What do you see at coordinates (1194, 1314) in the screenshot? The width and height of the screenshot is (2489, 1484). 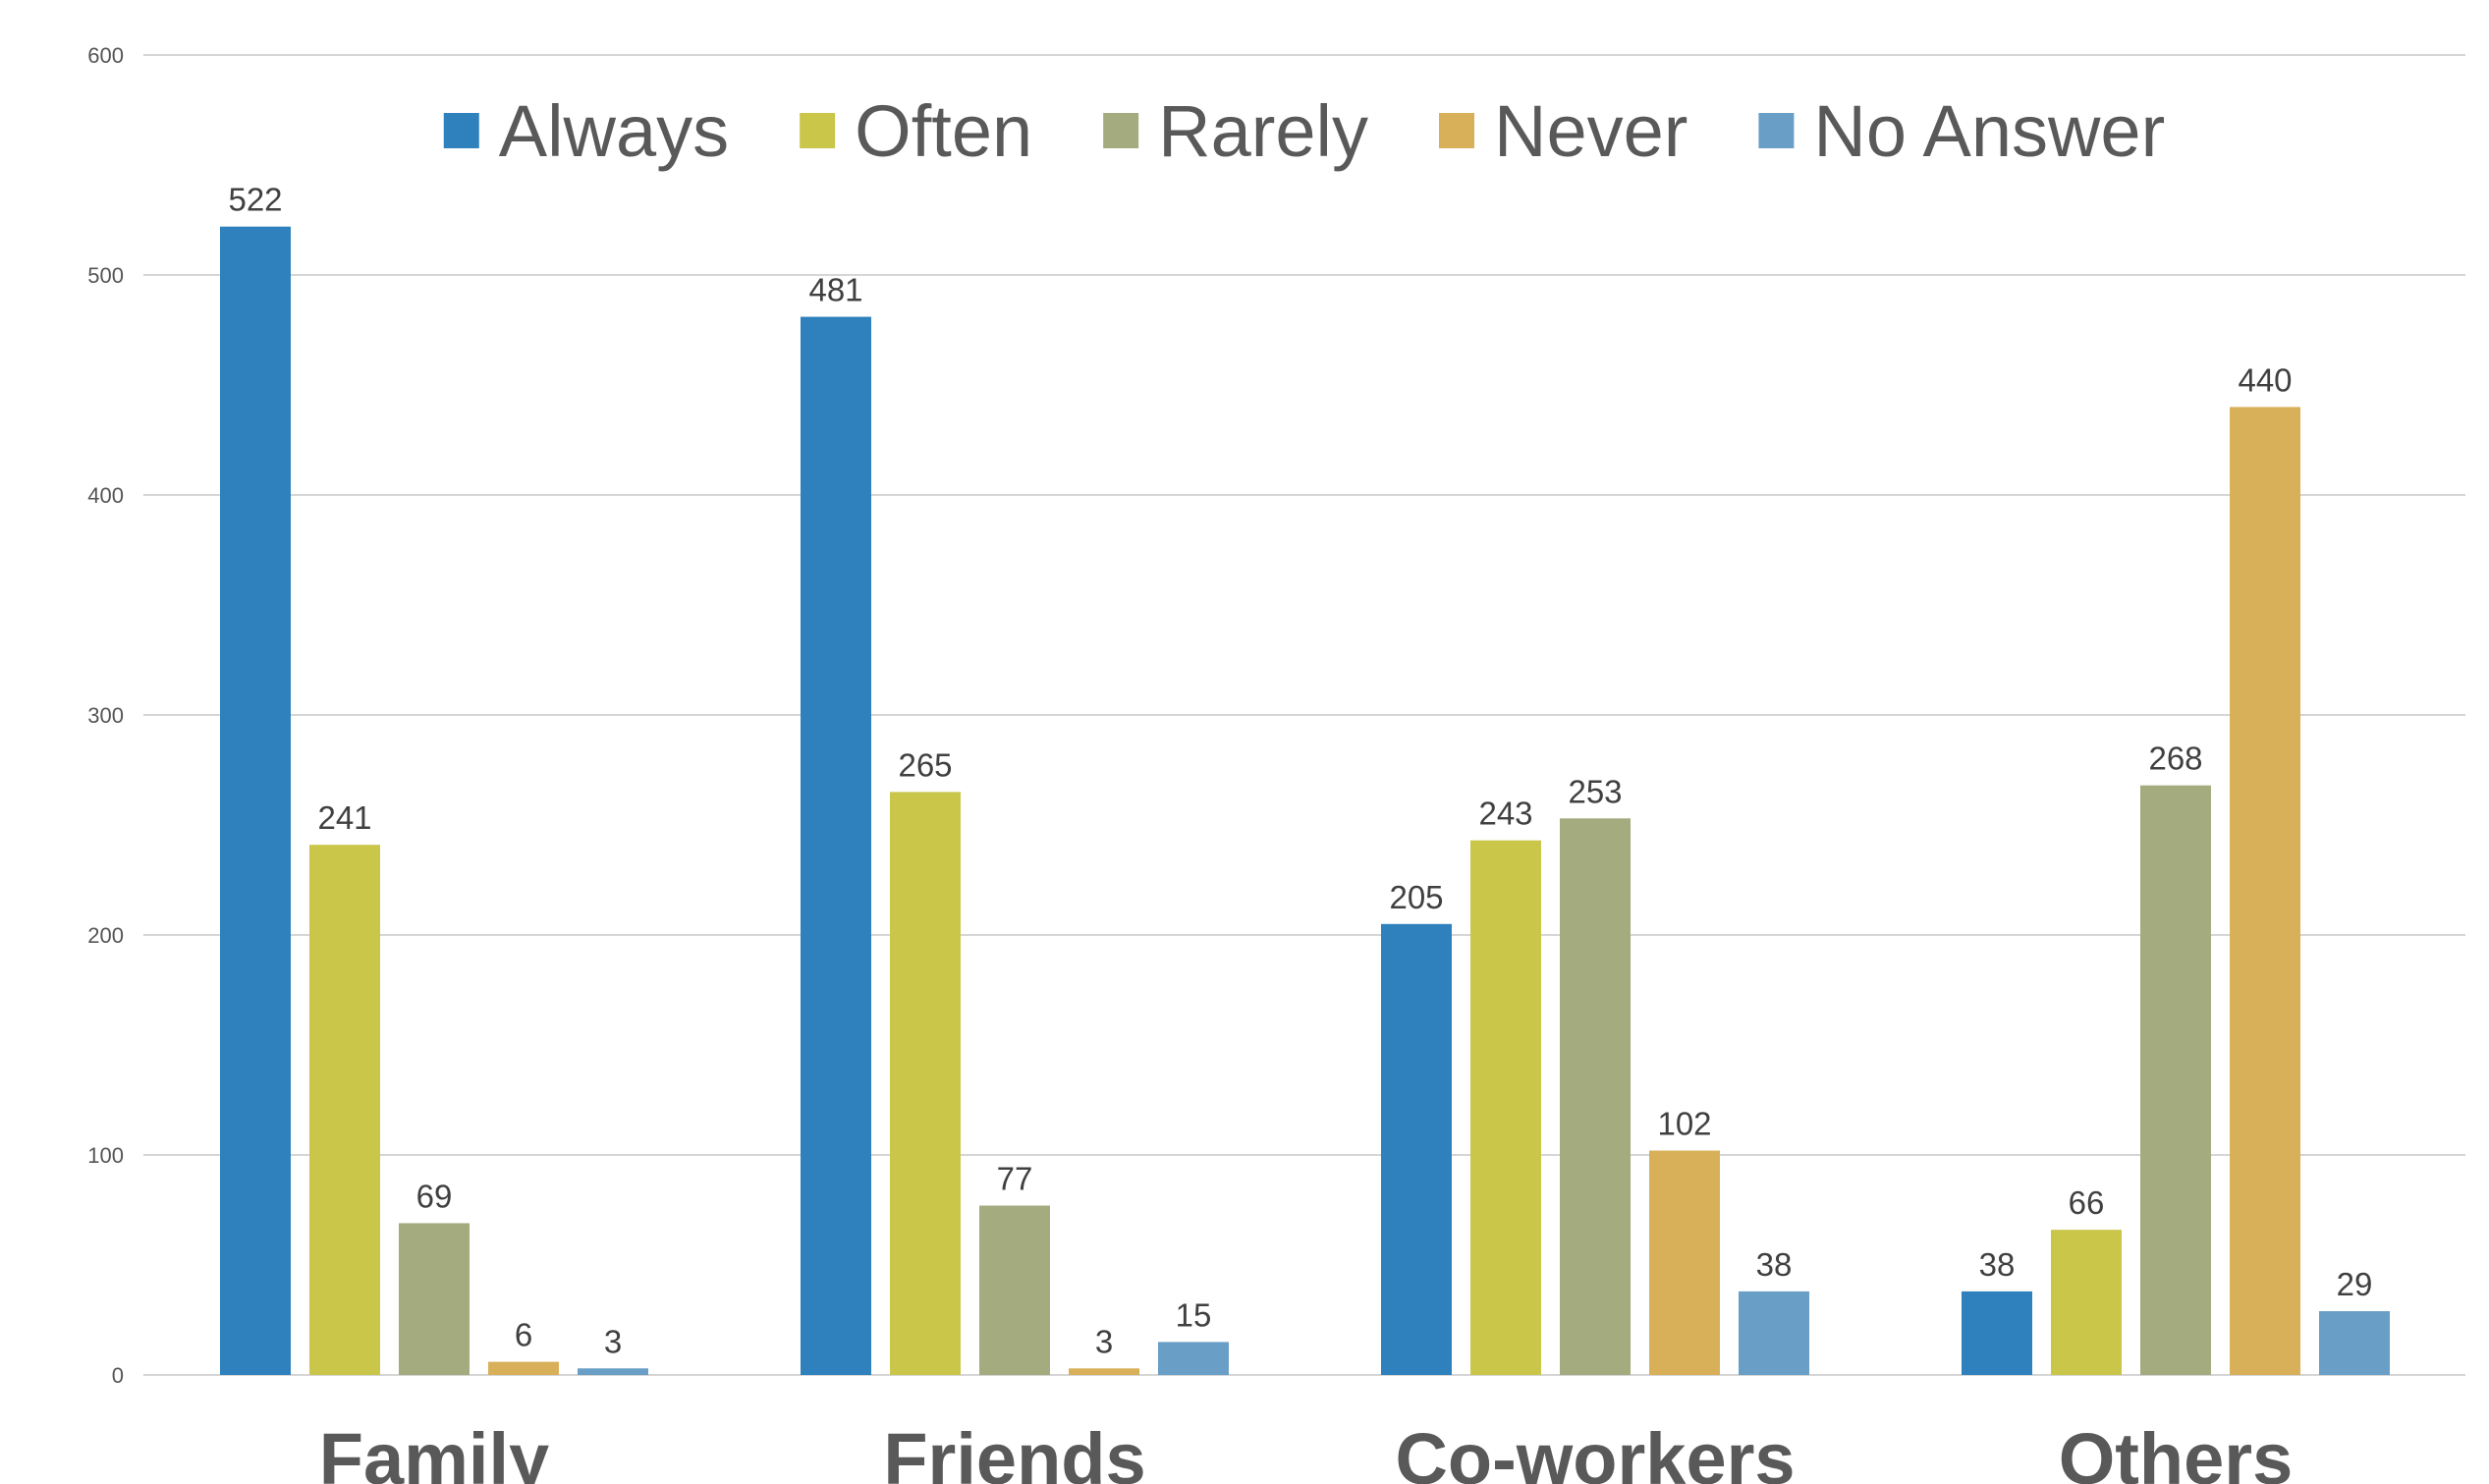 I see `data-label: 15` at bounding box center [1194, 1314].